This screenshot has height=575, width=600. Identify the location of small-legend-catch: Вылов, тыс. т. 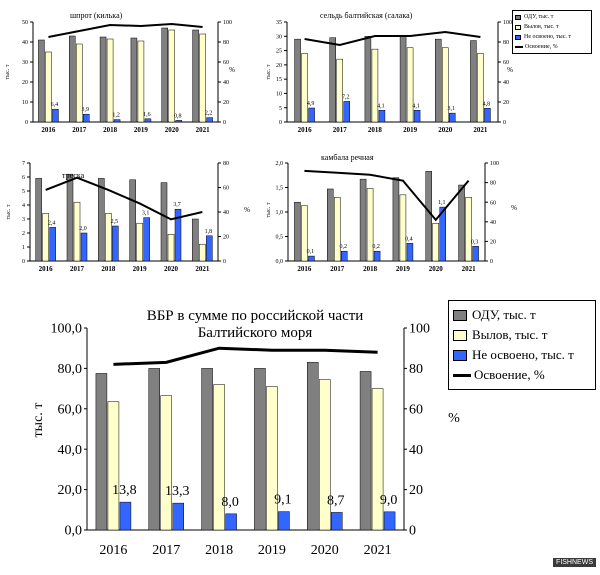
(552, 27).